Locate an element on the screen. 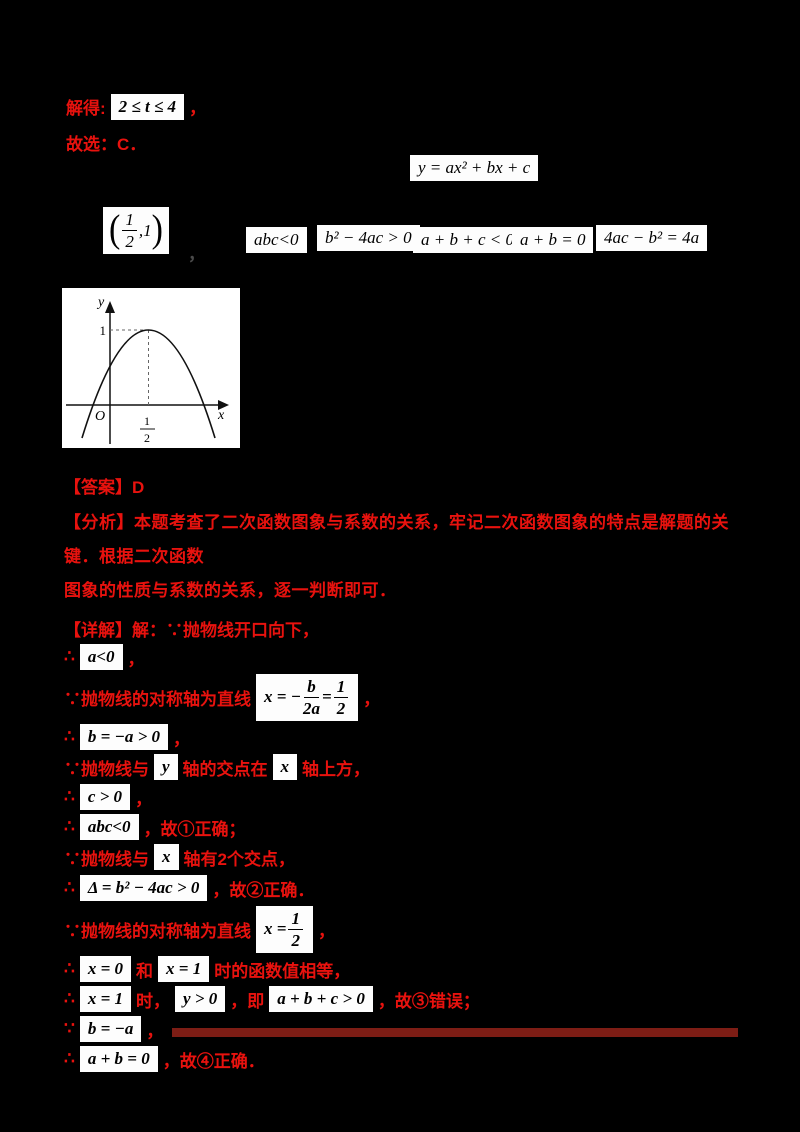 The image size is (800, 1132). vertex-point: ( 1 2 ,1 ) is located at coordinates (136, 230).